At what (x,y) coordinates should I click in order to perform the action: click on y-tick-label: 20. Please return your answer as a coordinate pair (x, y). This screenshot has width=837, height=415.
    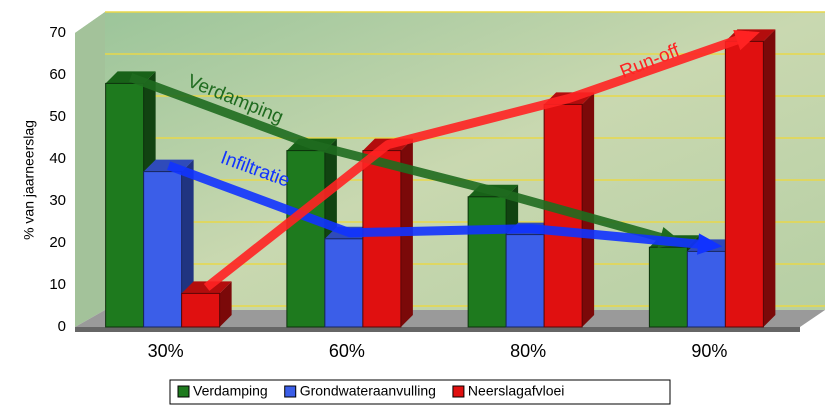
    Looking at the image, I should click on (57, 242).